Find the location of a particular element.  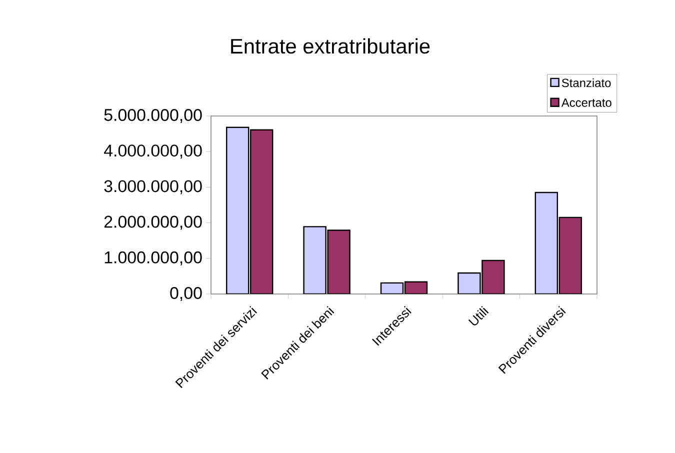

y-tick-label: 1.000.000,00 is located at coordinates (153, 258).